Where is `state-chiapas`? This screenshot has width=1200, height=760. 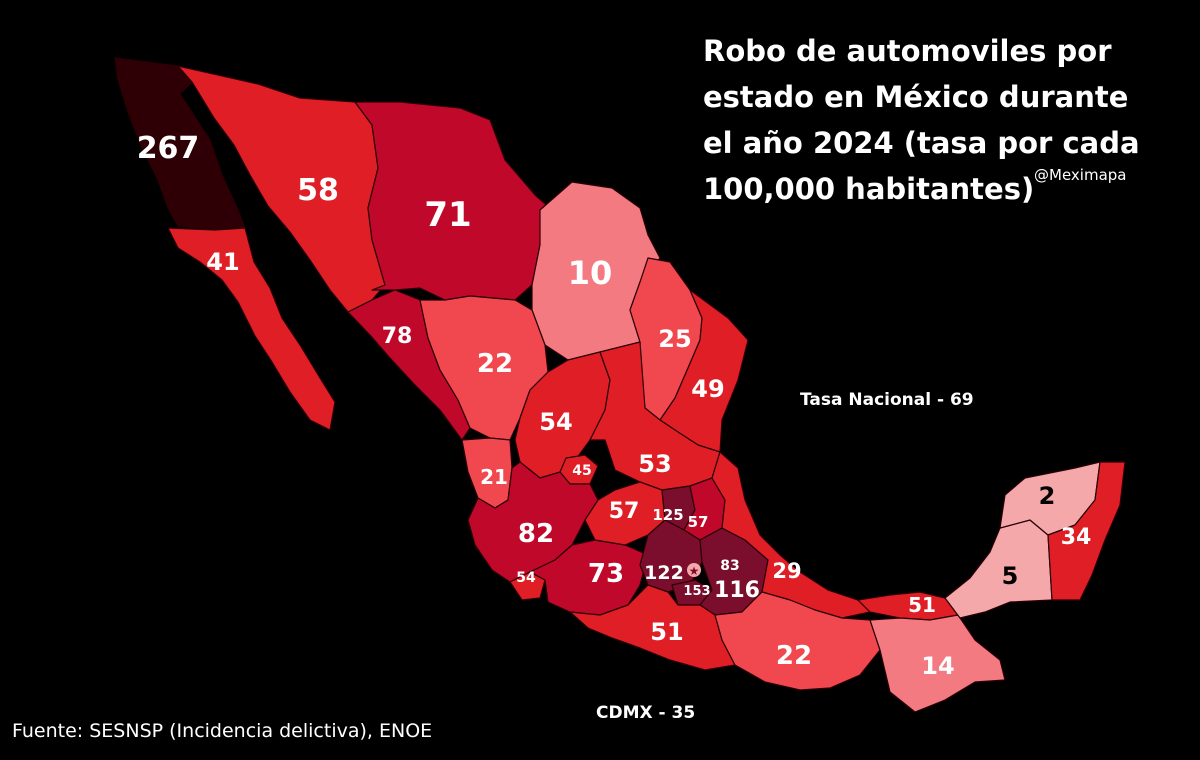
state-chiapas is located at coordinates (937, 663).